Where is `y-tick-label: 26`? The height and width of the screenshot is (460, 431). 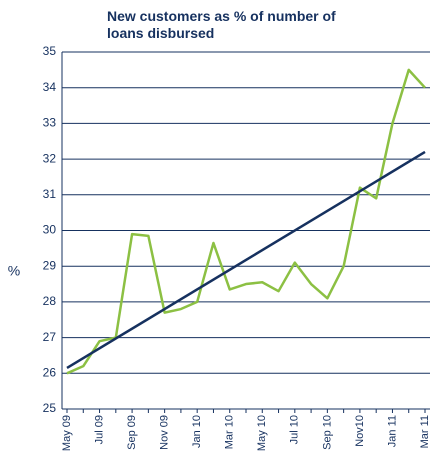 y-tick-label: 26 is located at coordinates (50, 372).